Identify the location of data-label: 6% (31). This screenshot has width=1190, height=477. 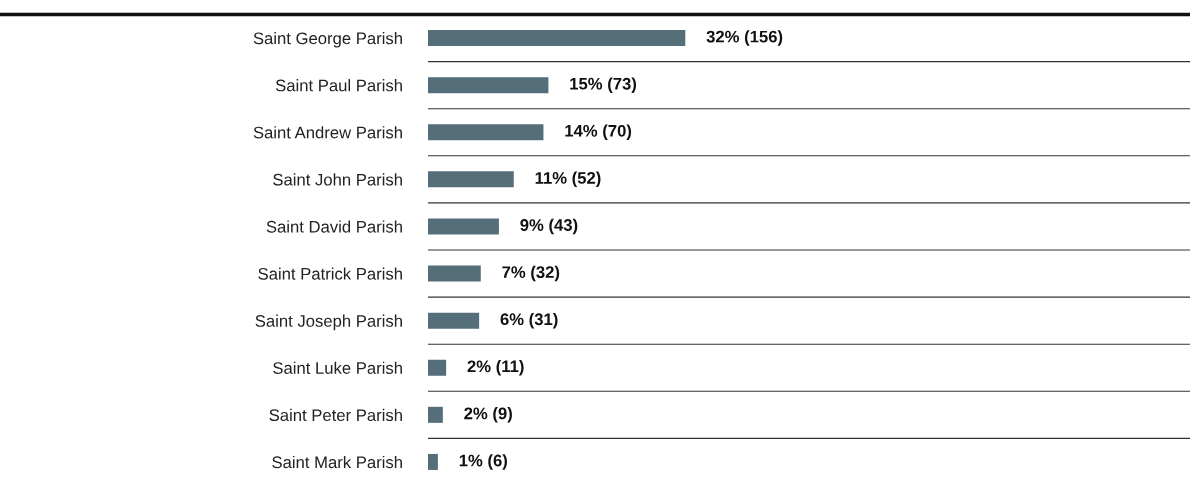
(529, 320).